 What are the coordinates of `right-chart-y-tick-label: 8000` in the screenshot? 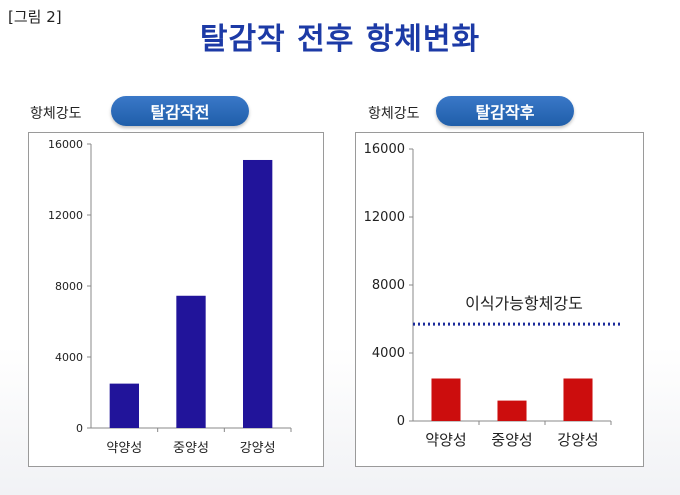 It's located at (388, 285).